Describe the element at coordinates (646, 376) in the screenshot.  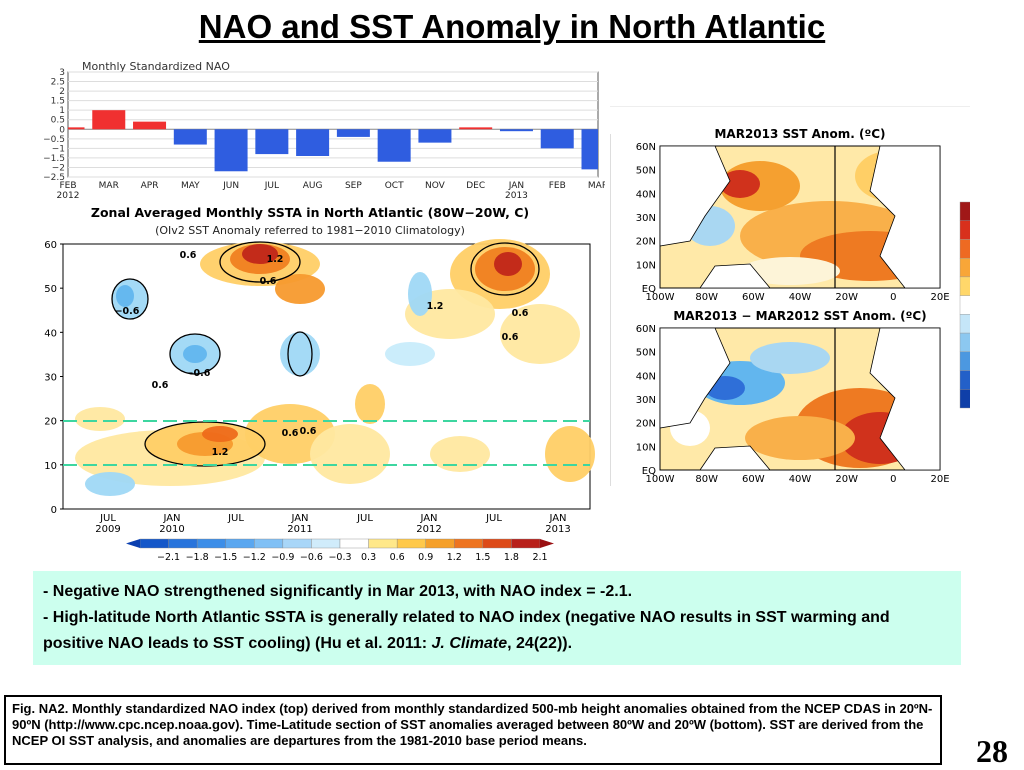
I see `map-lat-label: 40N` at that location.